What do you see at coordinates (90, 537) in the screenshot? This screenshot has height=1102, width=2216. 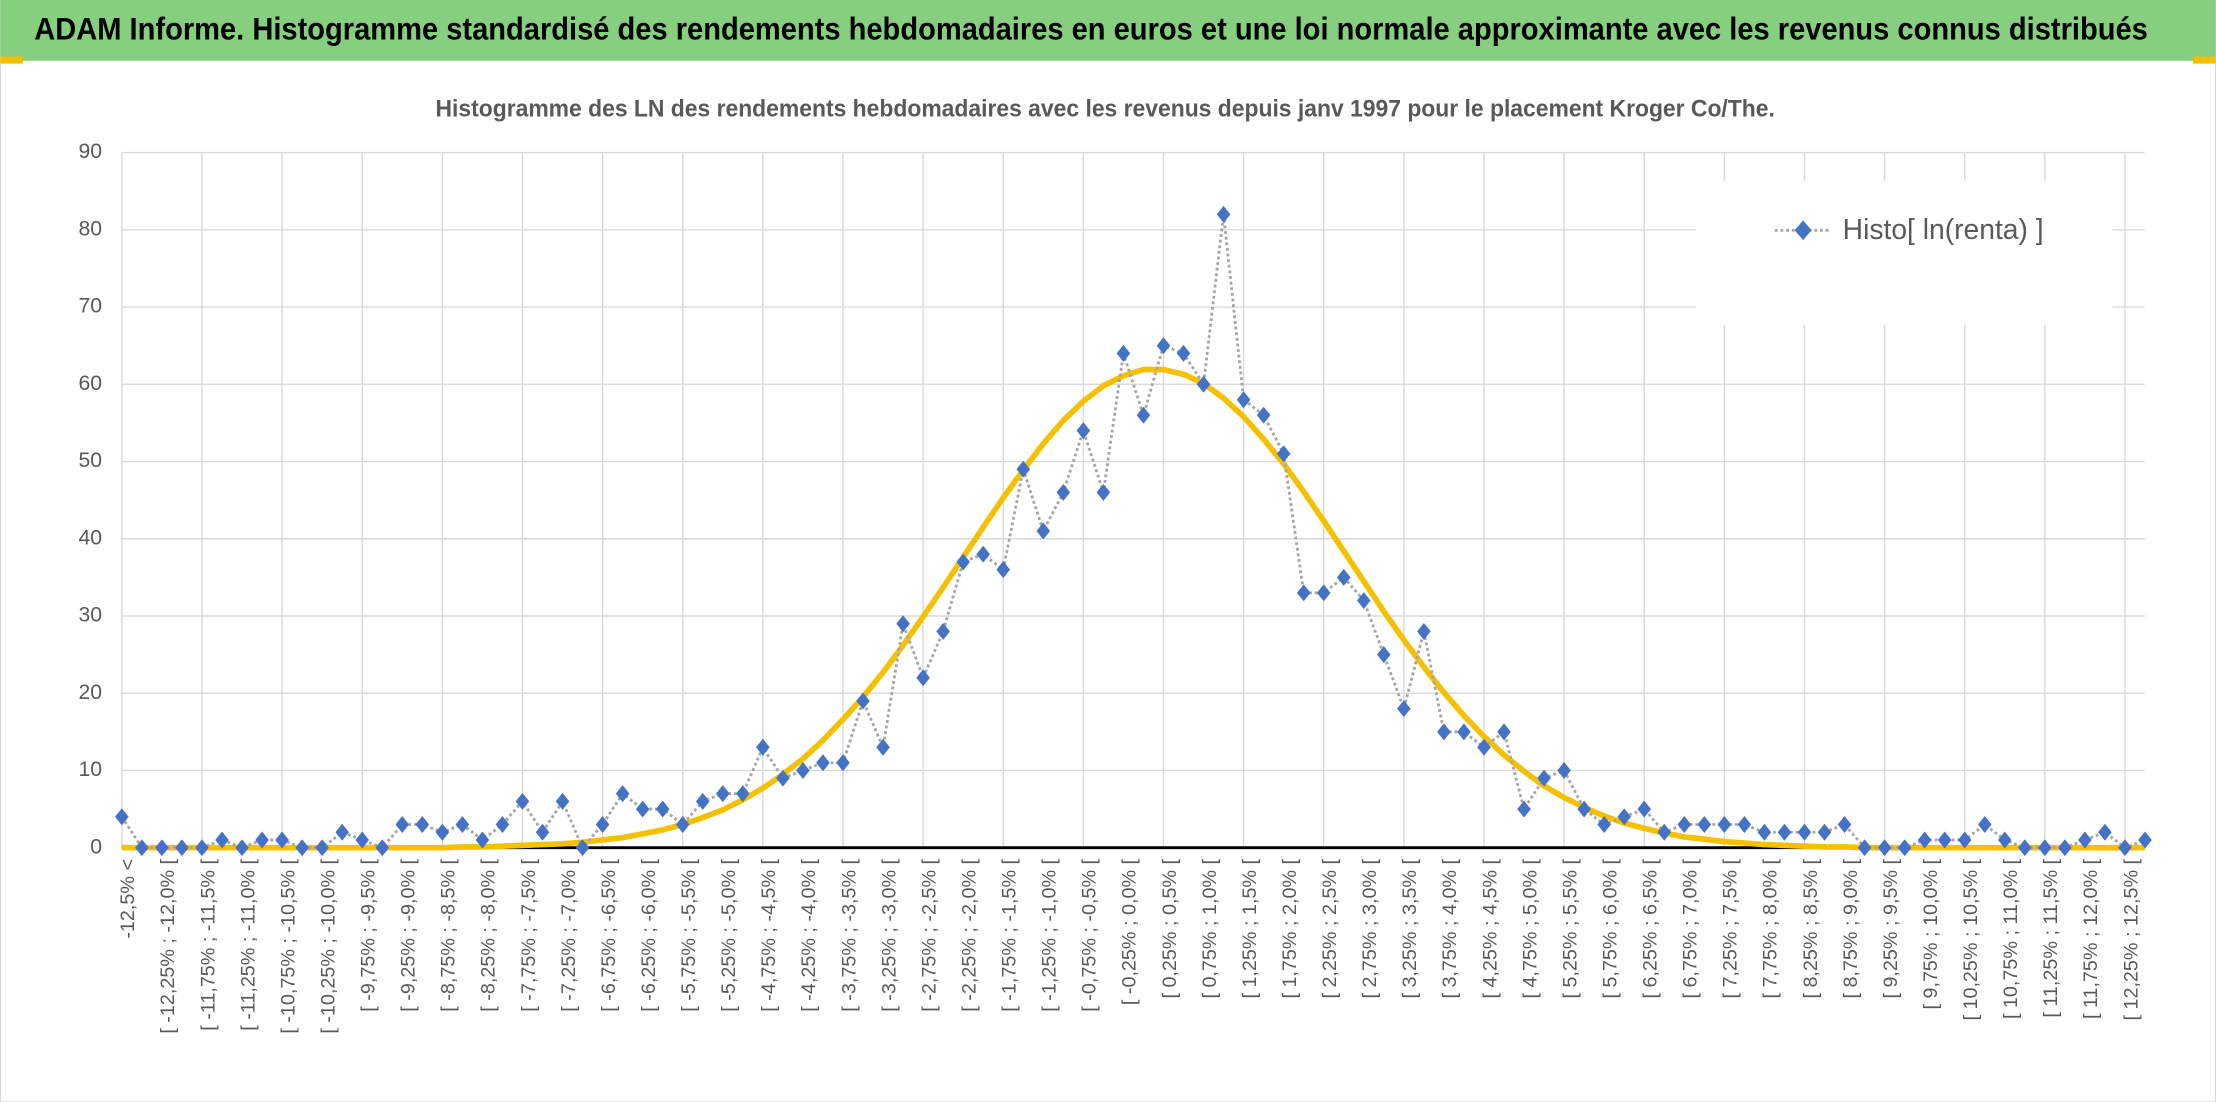 I see `y-tick-label: 40` at bounding box center [90, 537].